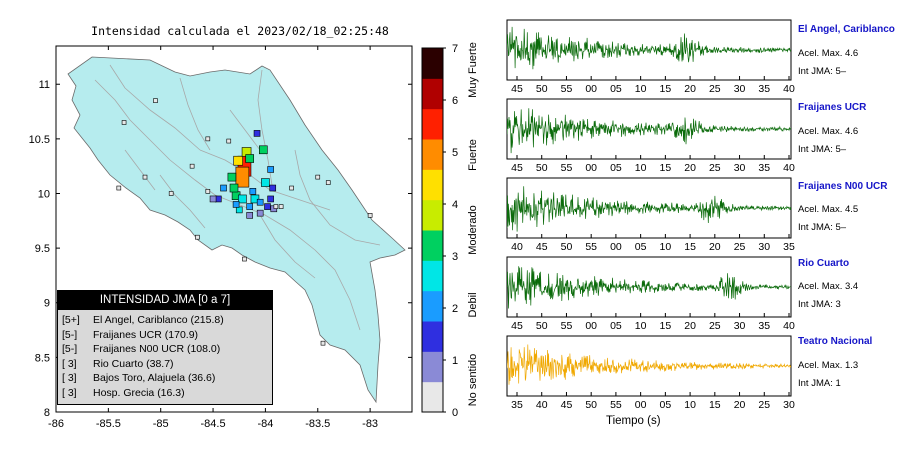 This screenshot has width=910, height=460. Describe the element at coordinates (44, 194) in the screenshot. I see `map-y-tick-label: 10` at that location.